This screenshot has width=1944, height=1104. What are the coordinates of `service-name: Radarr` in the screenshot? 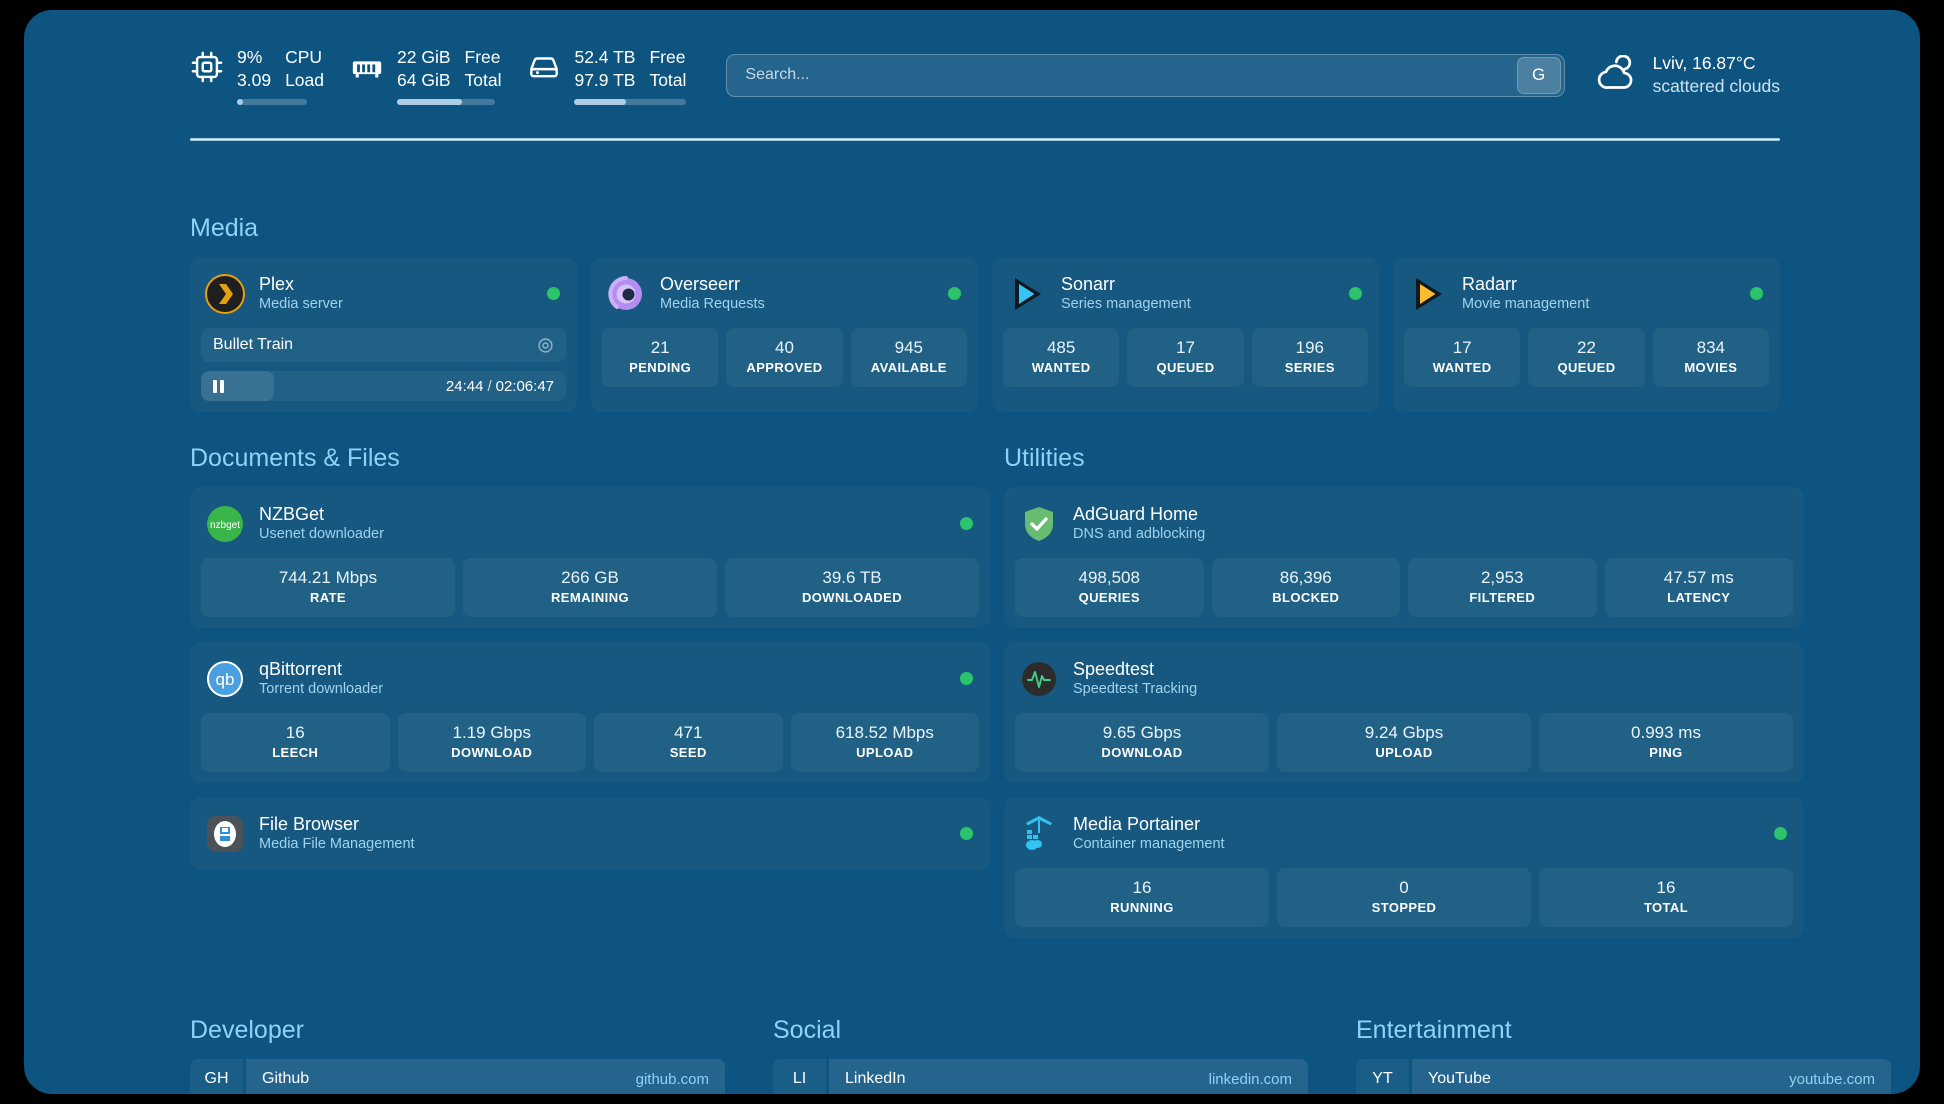 It's located at (1490, 284).